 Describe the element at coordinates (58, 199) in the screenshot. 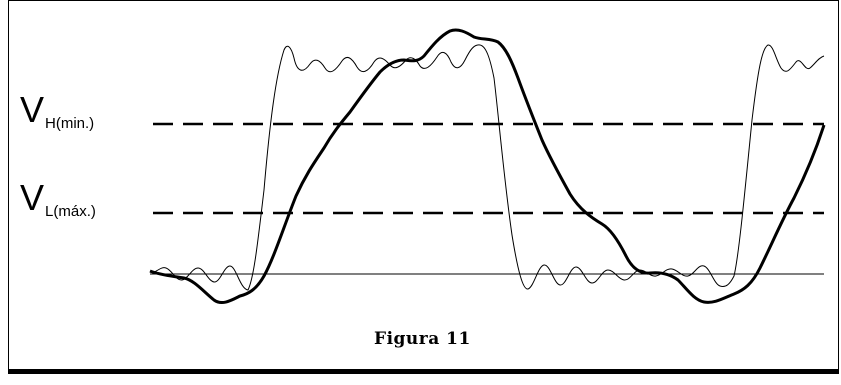

I see `vl-max-label: VL(máx.)` at that location.